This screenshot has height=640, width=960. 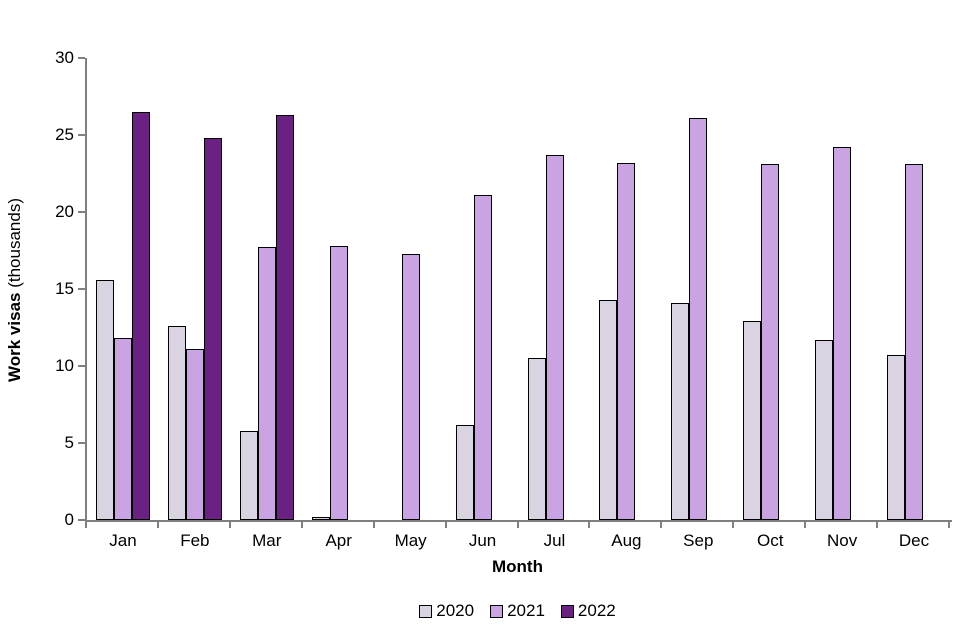 I want to click on bar-2020-Sep, so click(x=680, y=411).